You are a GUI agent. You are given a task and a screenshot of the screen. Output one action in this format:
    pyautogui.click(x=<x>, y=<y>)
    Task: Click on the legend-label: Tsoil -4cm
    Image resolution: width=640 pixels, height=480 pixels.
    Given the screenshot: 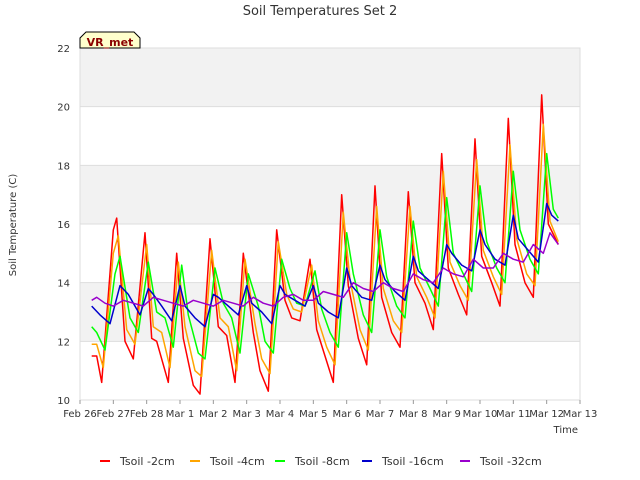 What is the action you would take?
    pyautogui.click(x=237, y=461)
    